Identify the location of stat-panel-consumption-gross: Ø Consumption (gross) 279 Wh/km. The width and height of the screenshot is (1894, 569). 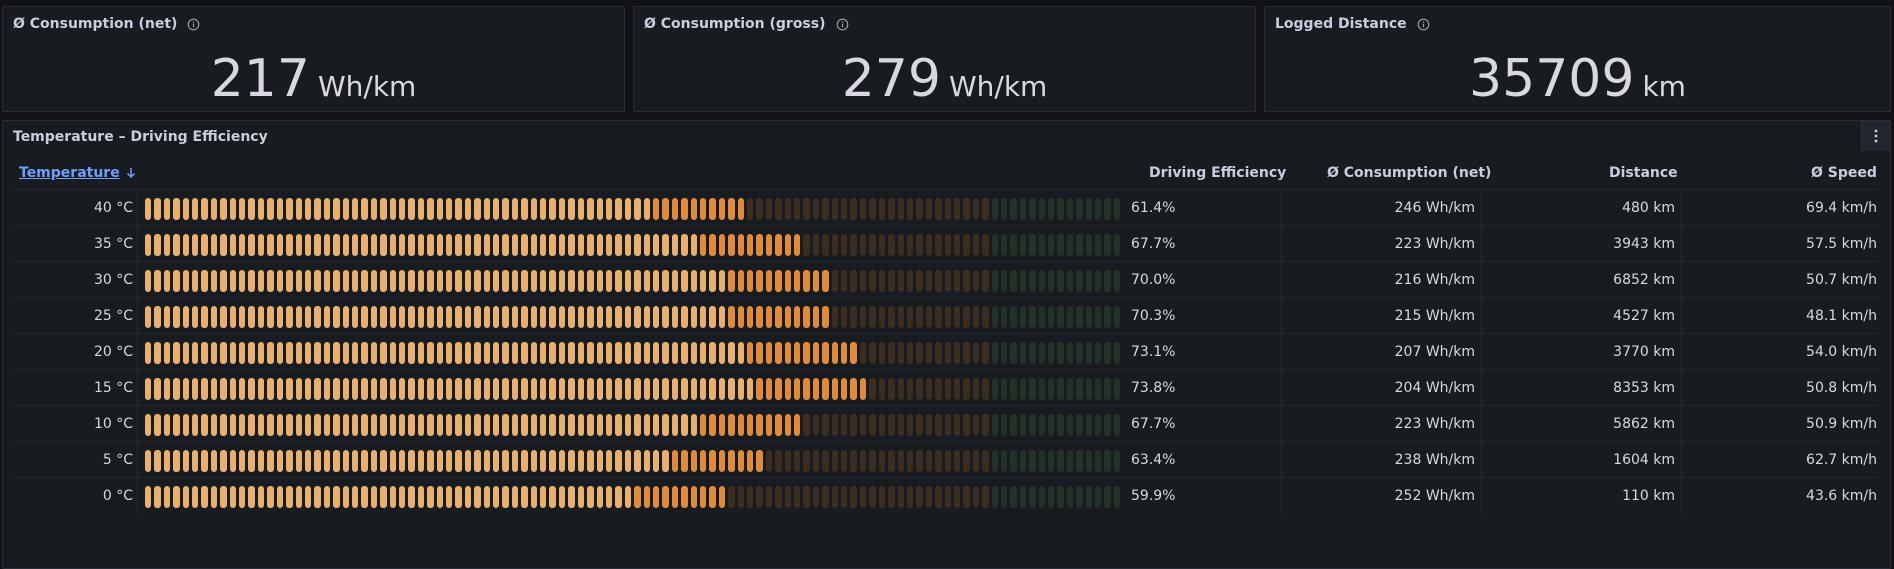
(944, 59).